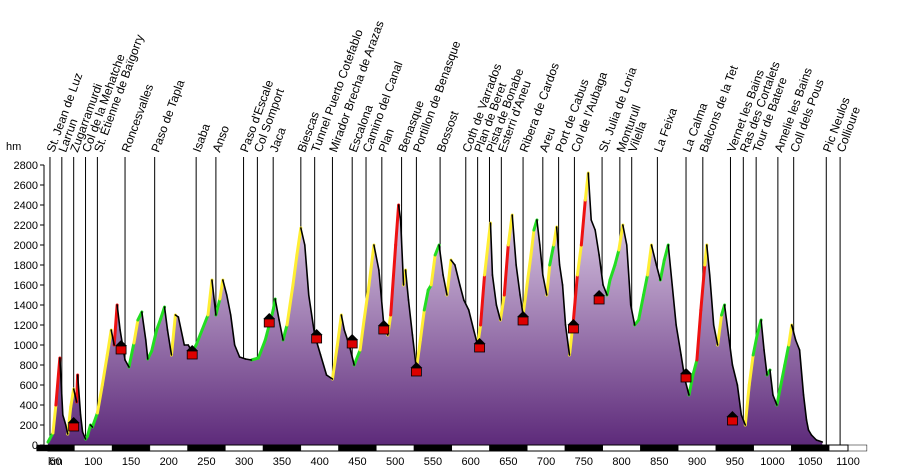 This screenshot has height=470, width=900. Describe the element at coordinates (26, 326) in the screenshot. I see `y-tick-label: 1200` at that location.